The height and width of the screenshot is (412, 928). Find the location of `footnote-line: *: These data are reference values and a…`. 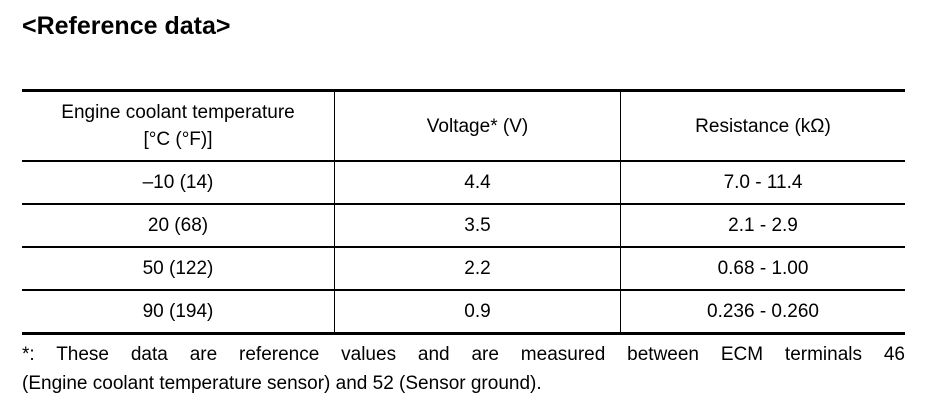

footnote-line: *: These data are reference values and a… is located at coordinates (463, 354).